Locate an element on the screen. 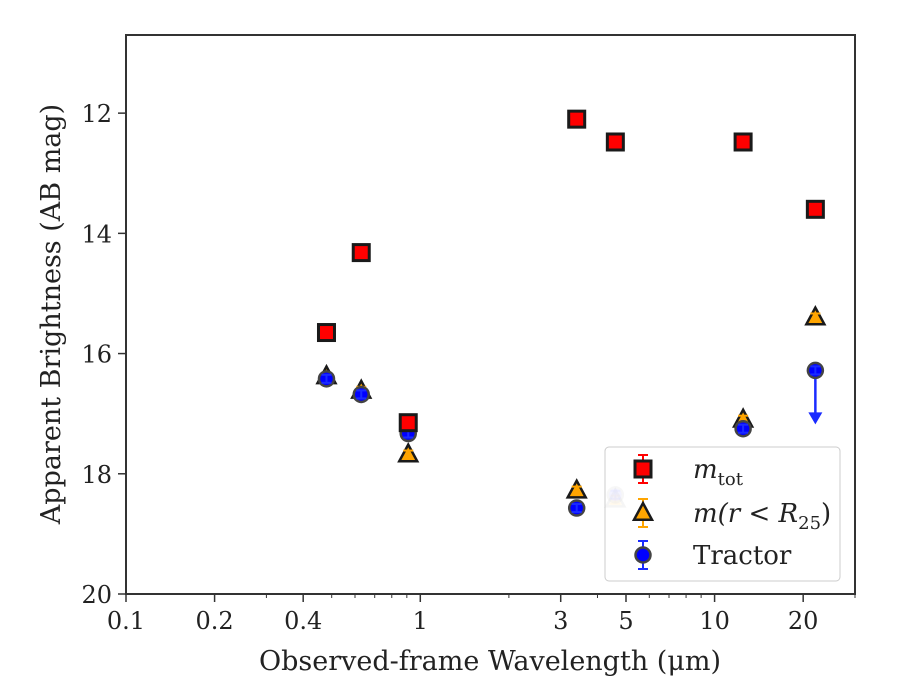 Image resolution: width=900 pixels, height=700 pixels. y-tick-label: 20 is located at coordinates (96, 595).